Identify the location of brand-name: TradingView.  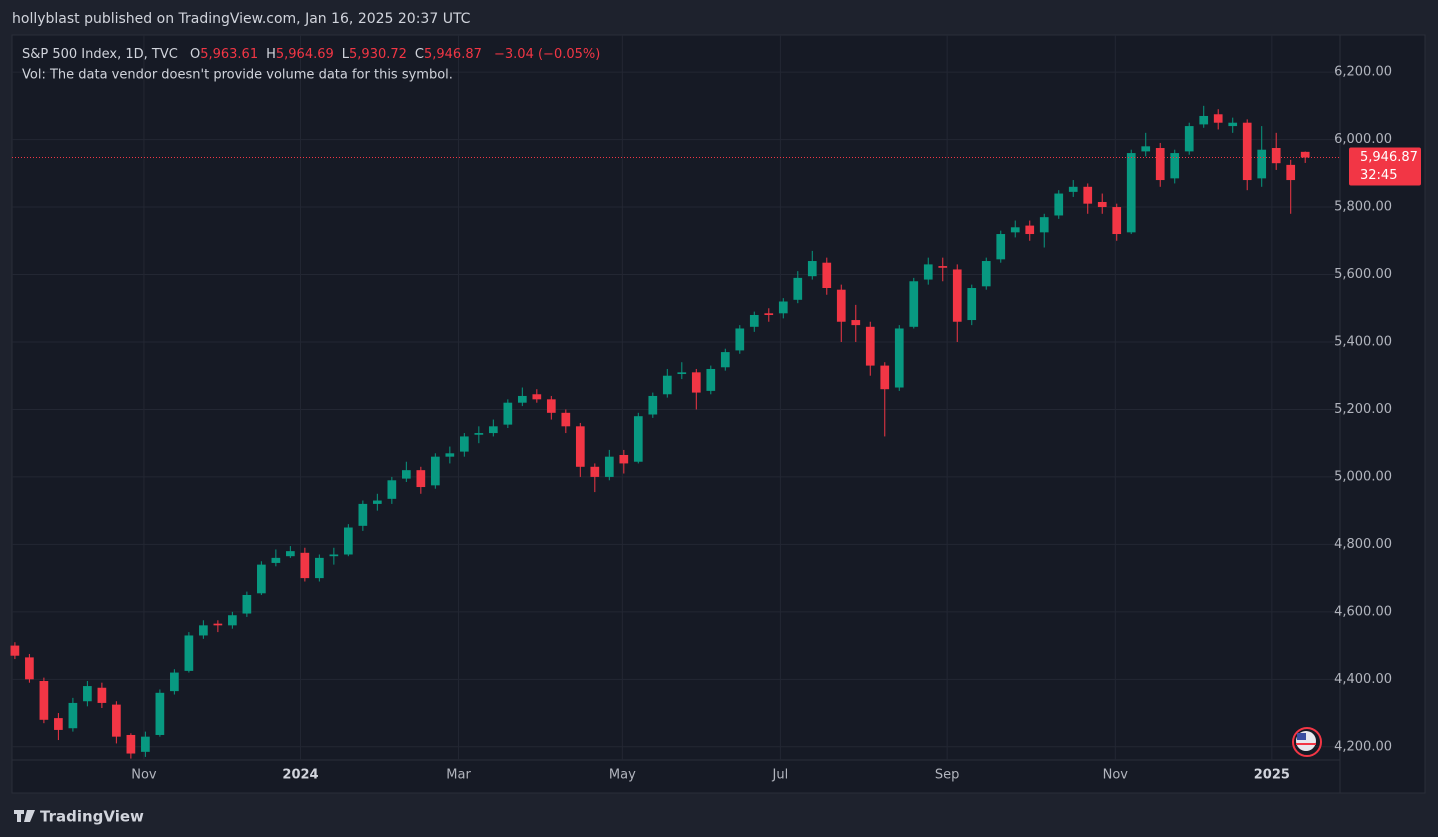
(92, 817).